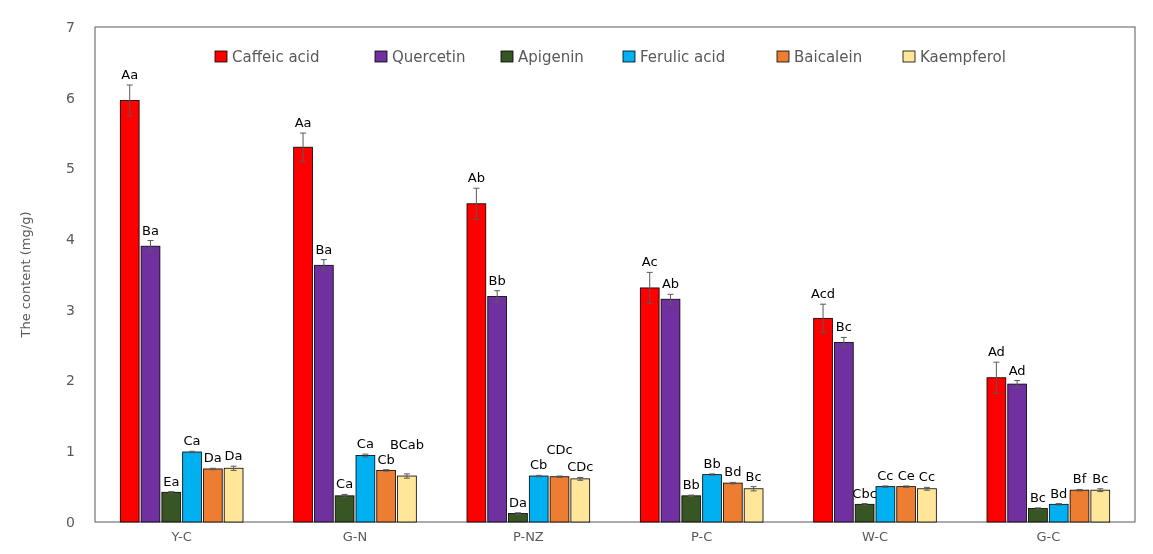 This screenshot has height=554, width=1153. Describe the element at coordinates (1048, 536) in the screenshot. I see `x-tick-label: G-C` at that location.